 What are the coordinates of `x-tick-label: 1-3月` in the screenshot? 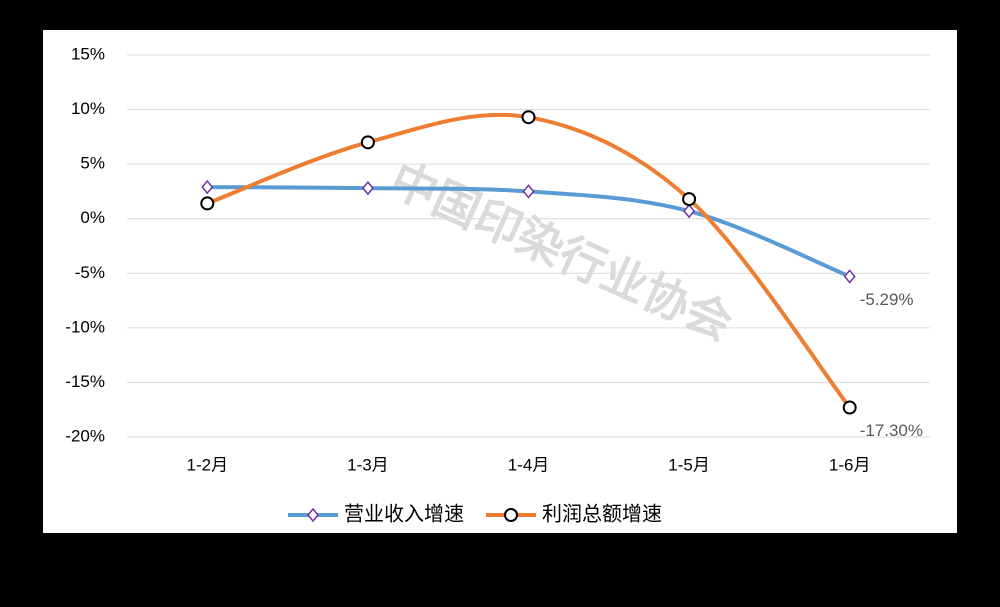 It's located at (368, 464).